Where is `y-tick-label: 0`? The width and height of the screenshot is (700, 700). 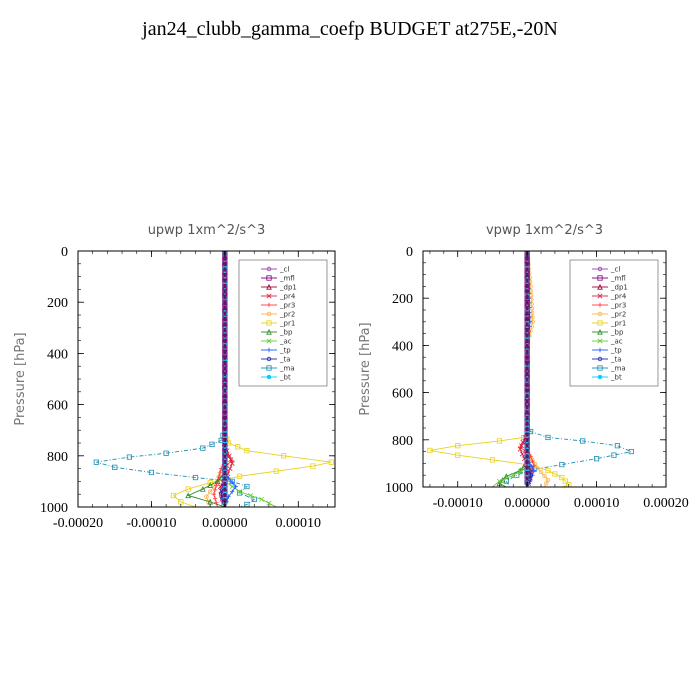 y-tick-label: 0 is located at coordinates (64, 252).